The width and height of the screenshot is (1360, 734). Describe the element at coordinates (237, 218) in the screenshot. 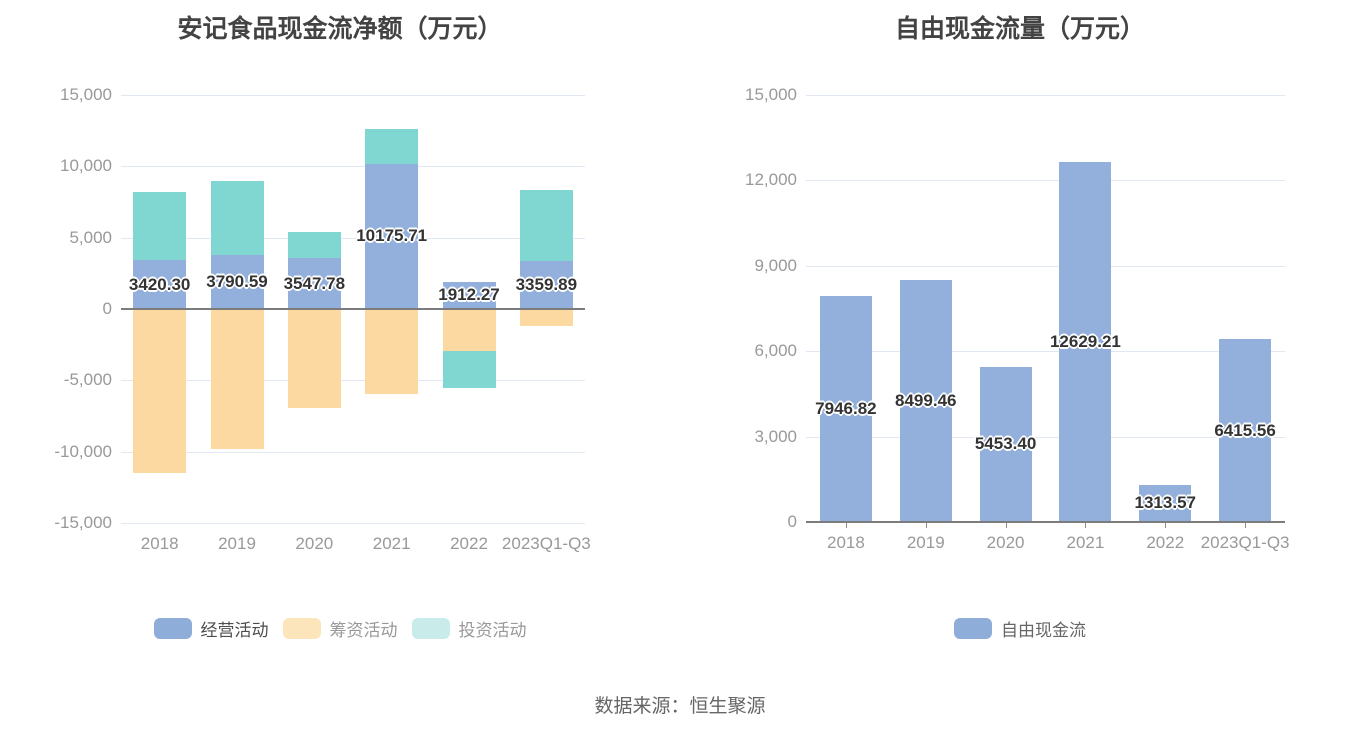

I see `bar-investing-activities-2019` at that location.